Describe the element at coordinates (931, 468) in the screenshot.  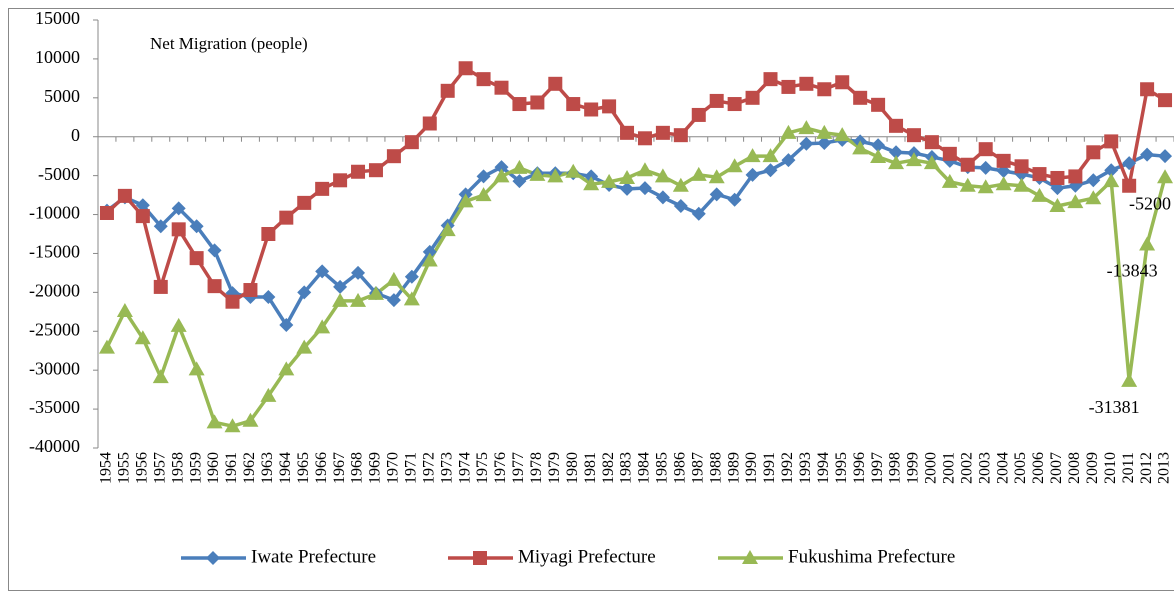
I see `x-tick-label: 2000` at that location.